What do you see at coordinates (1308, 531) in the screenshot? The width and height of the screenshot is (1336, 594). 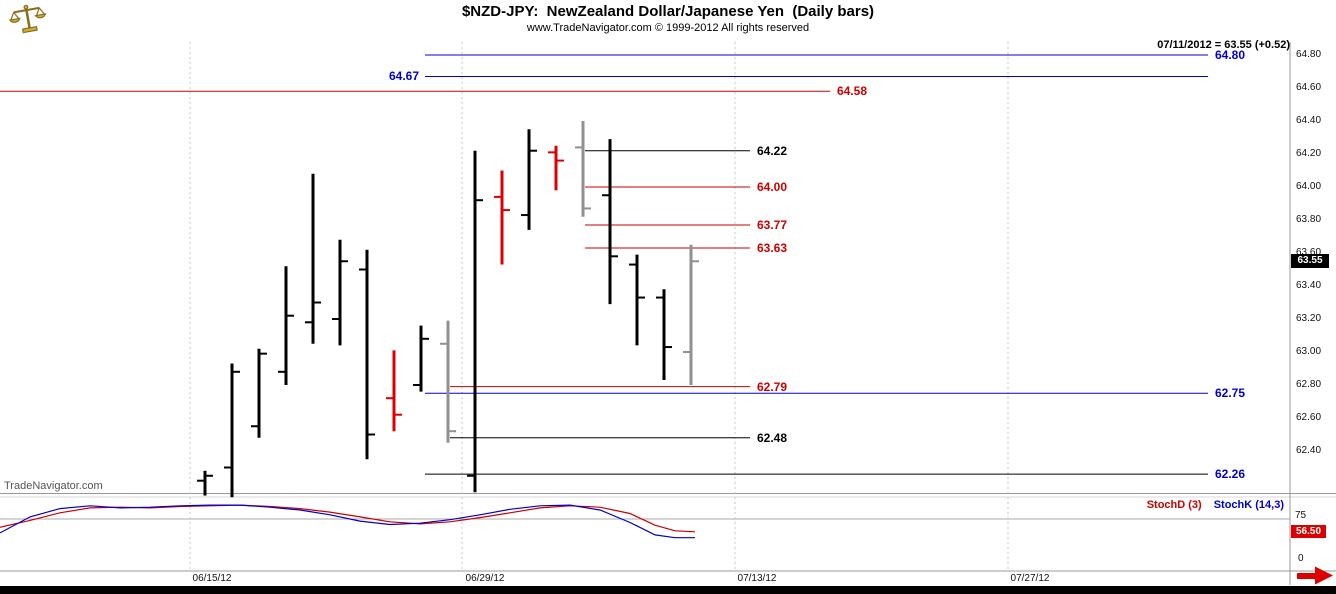 I see `stoch-value-box: 56.50` at bounding box center [1308, 531].